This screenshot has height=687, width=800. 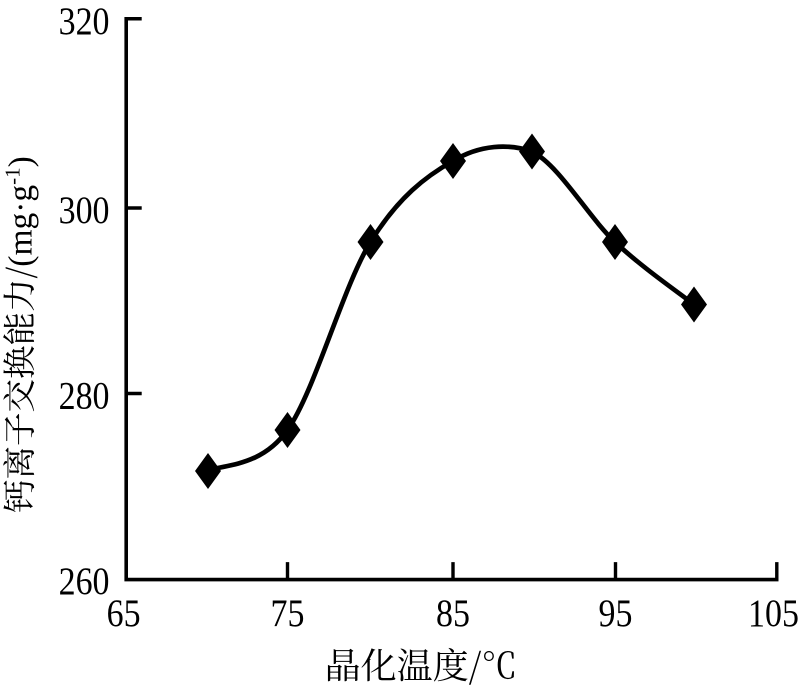 What do you see at coordinates (84, 581) in the screenshot?
I see `svg-text: 260` at bounding box center [84, 581].